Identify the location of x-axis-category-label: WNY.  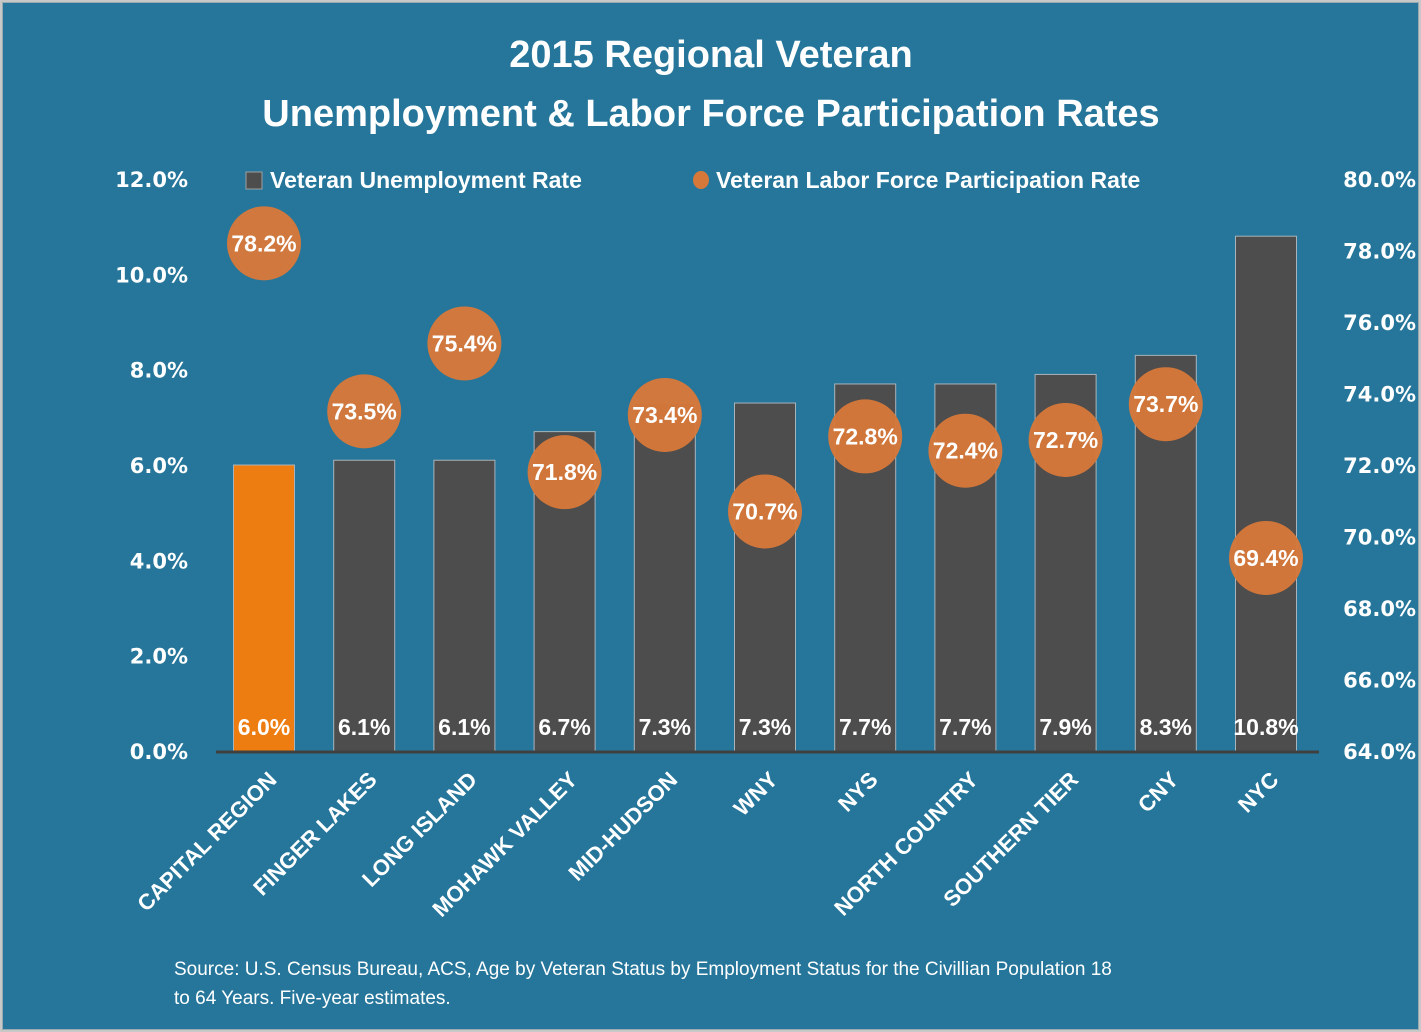
(756, 794).